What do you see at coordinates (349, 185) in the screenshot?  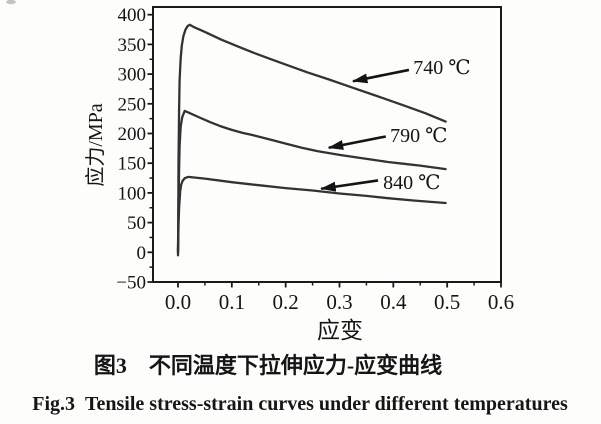 I see `annotation-arrow-840c` at bounding box center [349, 185].